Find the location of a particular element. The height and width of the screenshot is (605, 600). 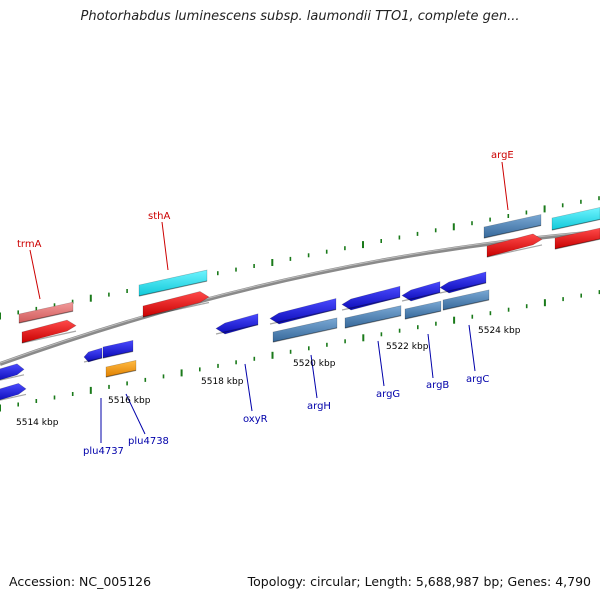

gene-label-oxyR: oxyR is located at coordinates (255, 419).